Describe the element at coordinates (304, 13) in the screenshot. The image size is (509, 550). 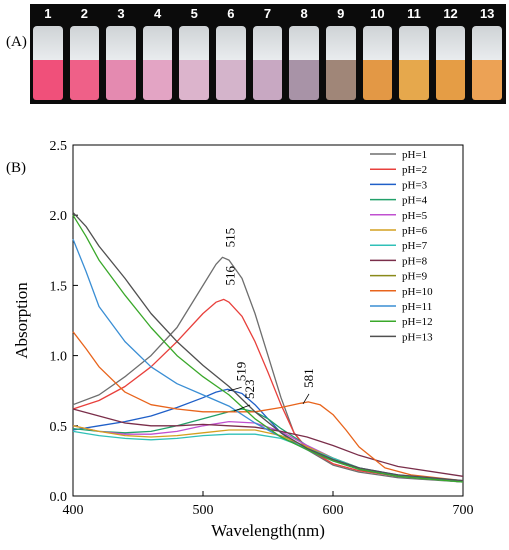
I see `vial-number: 8` at that location.